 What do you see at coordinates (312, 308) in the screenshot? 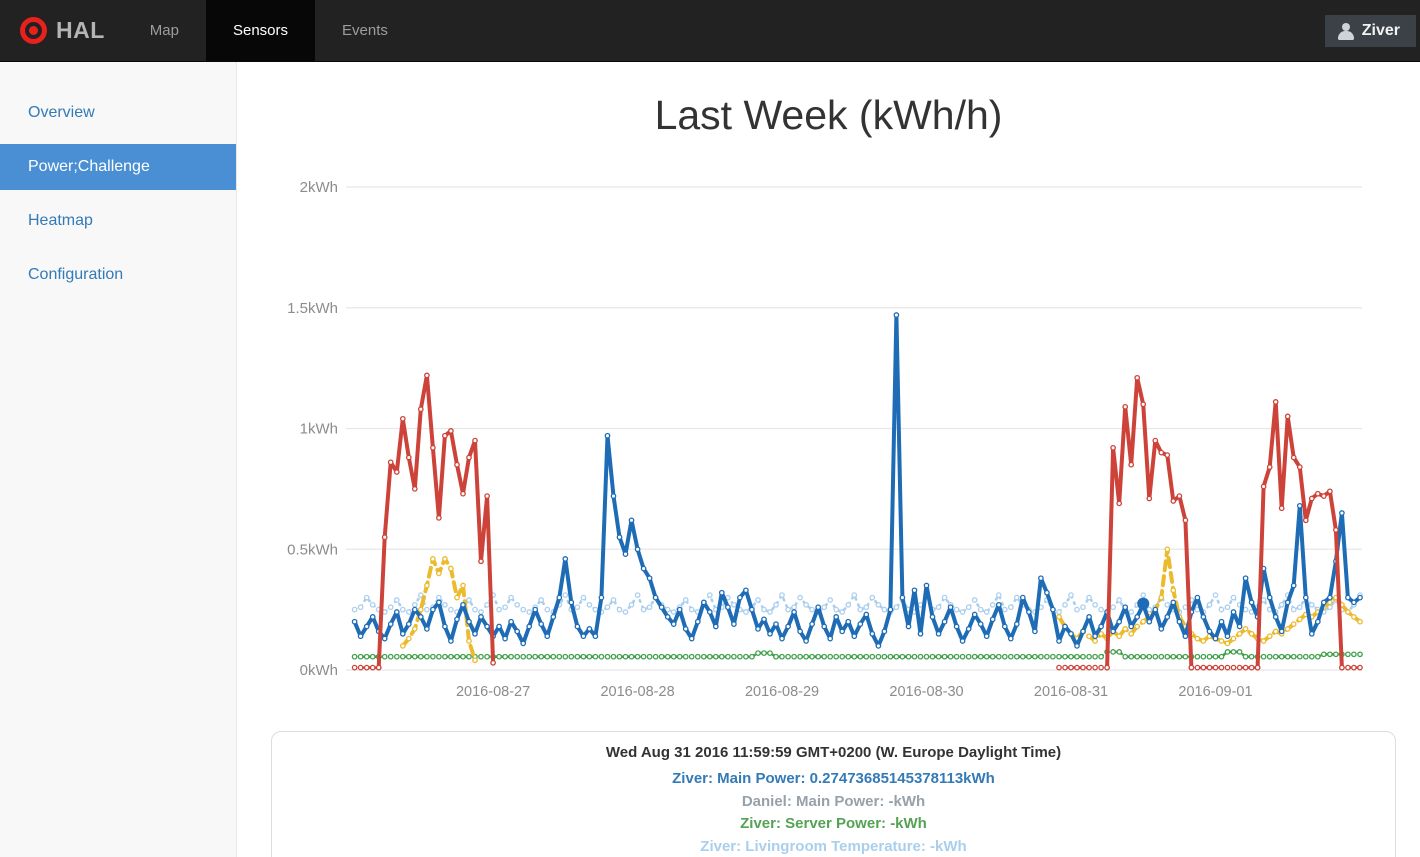
I see `svg-text: 1.5kWh` at bounding box center [312, 308].